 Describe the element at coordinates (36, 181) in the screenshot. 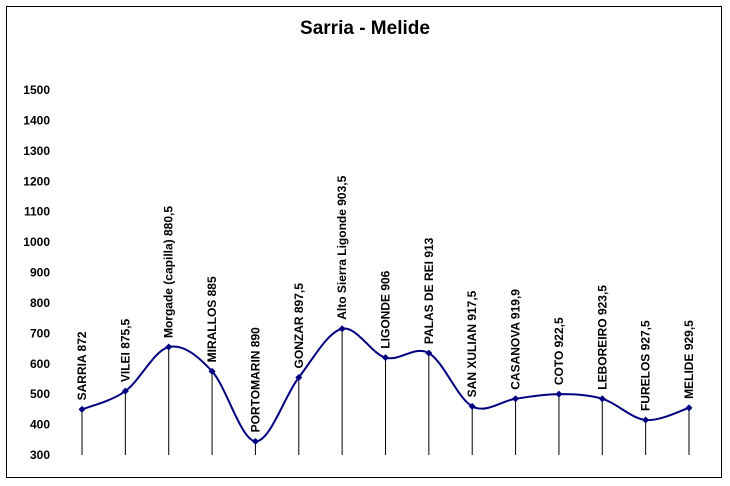

I see `y-tick-label: 1200` at that location.